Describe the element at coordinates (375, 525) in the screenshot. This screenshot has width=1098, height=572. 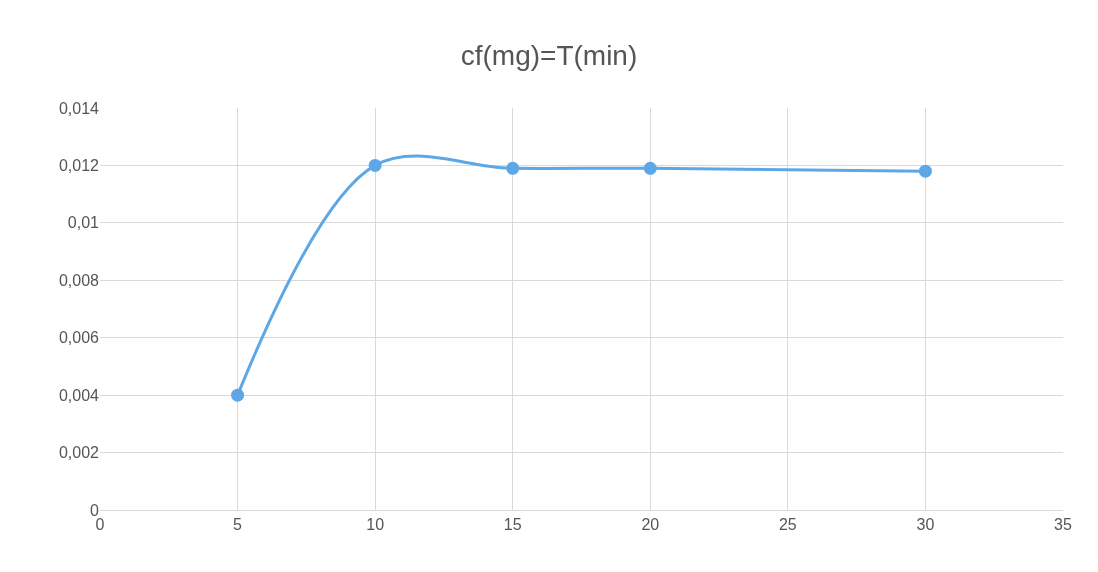
I see `x-tick-label: 10` at that location.